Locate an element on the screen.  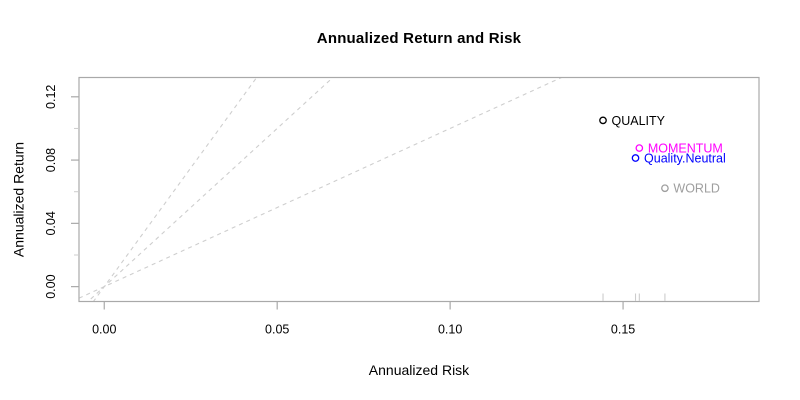
data-point-quality-neutral is located at coordinates (635, 158).